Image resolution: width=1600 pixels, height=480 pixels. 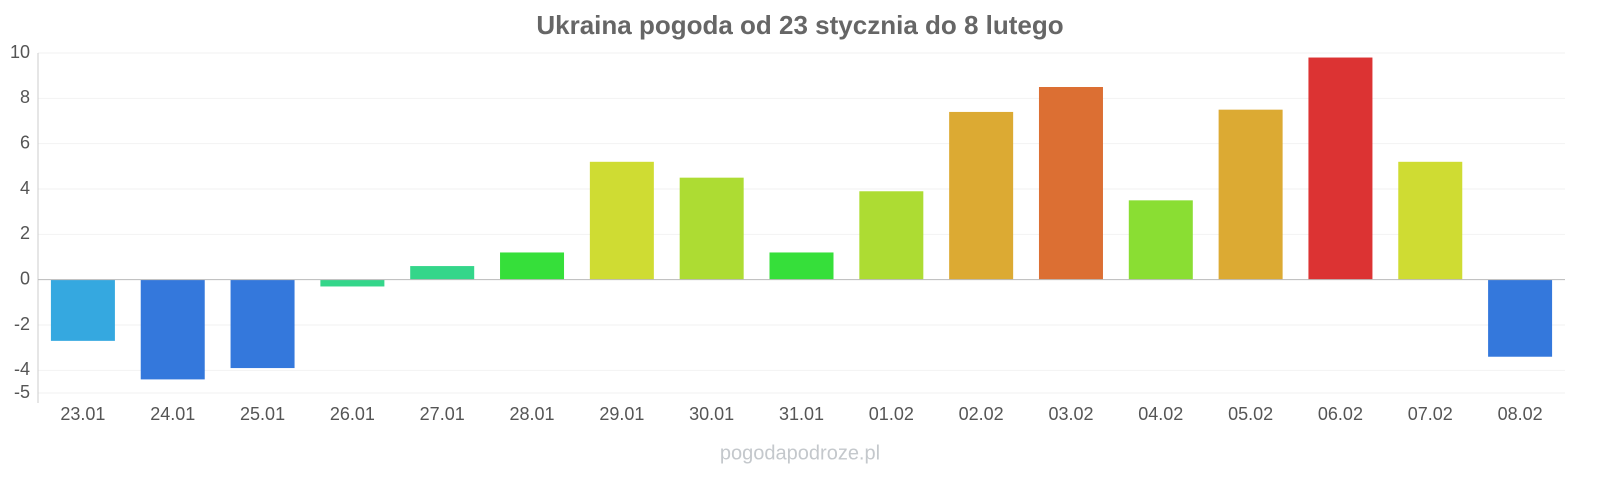 I want to click on x-tick-label: 08.02, so click(x=1520, y=414).